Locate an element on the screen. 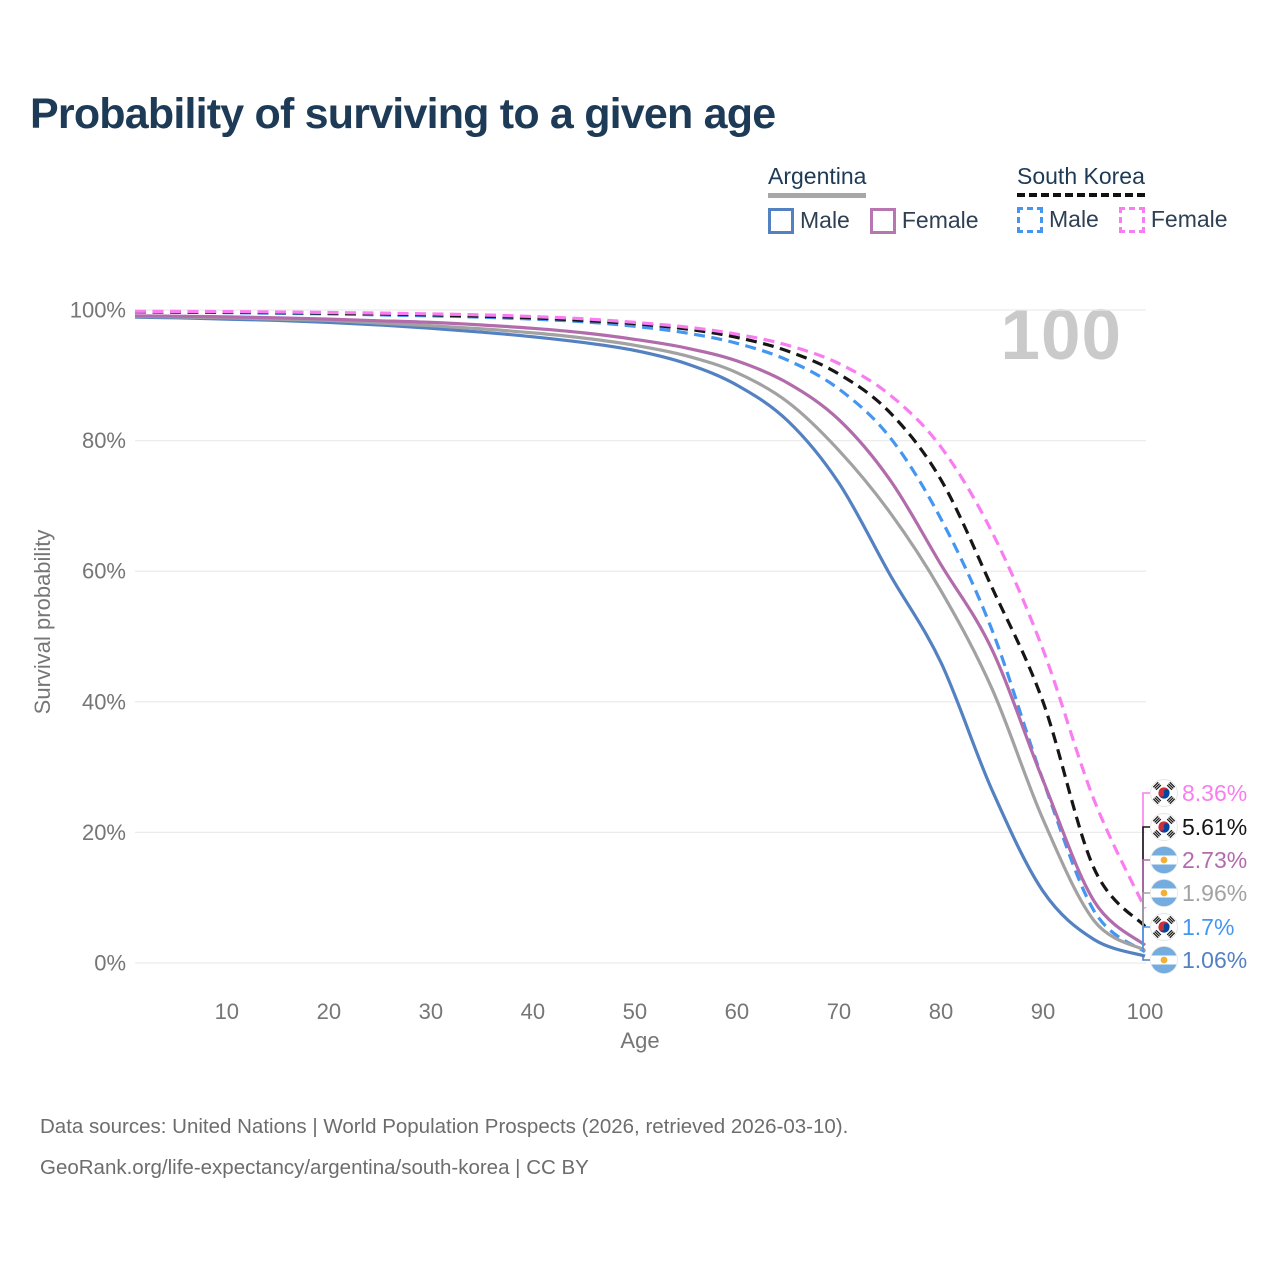 Image resolution: width=1280 pixels, height=1280 pixels. end-label-south-korea-male: 1.7% is located at coordinates (1208, 927).